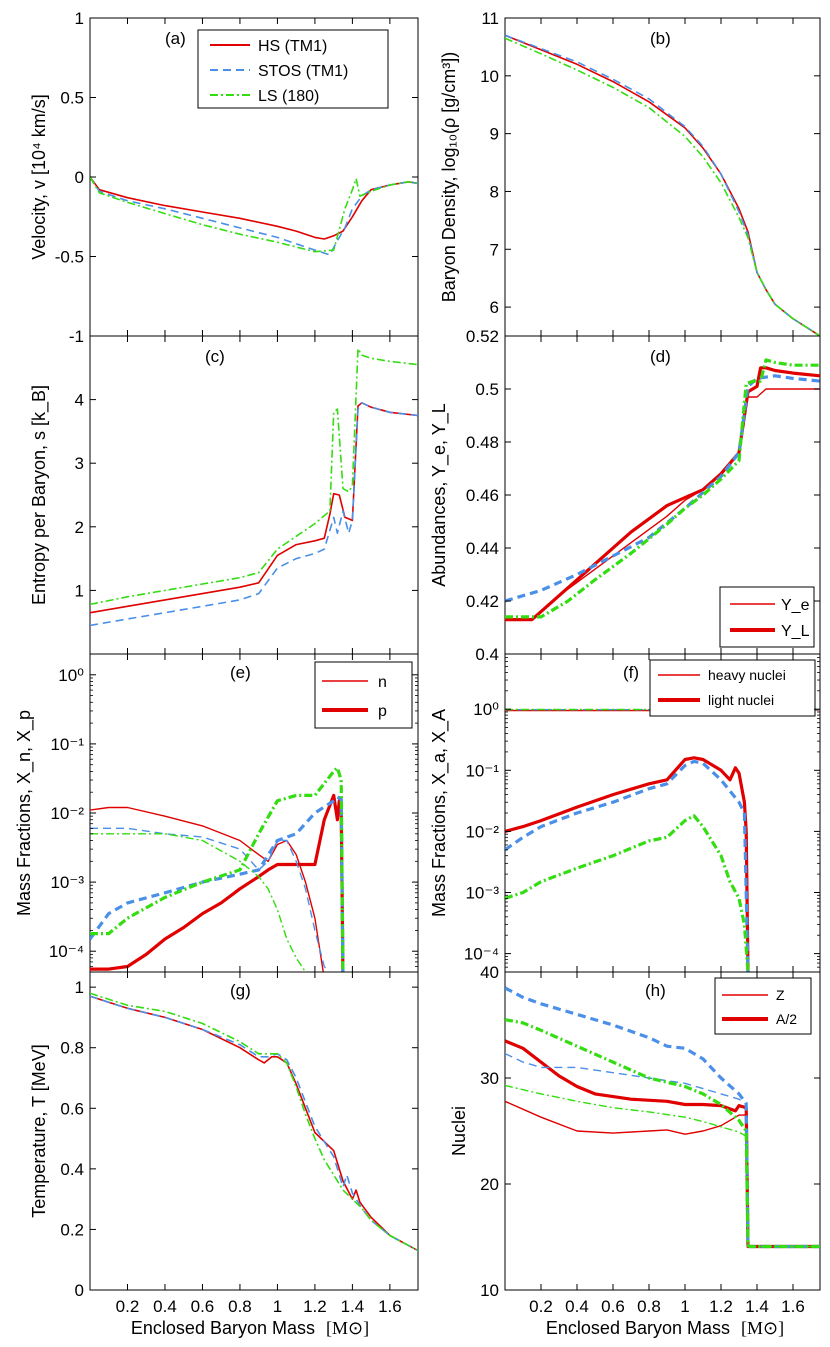 The width and height of the screenshot is (830, 1347). Describe the element at coordinates (627, 893) in the screenshot. I see `series-f-ls-x-a` at that location.